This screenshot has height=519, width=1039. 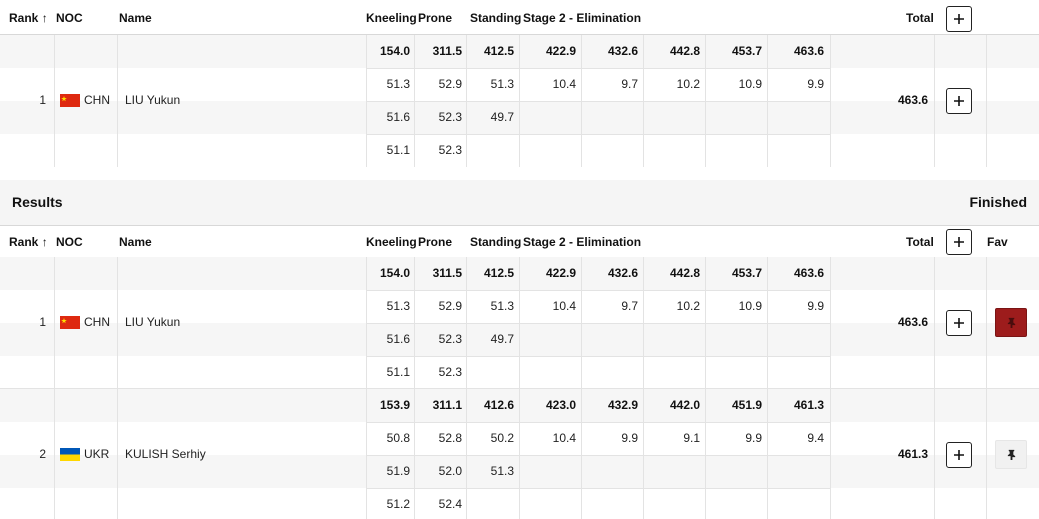 I want to click on arrow-up-icon: ↑, so click(x=44, y=242).